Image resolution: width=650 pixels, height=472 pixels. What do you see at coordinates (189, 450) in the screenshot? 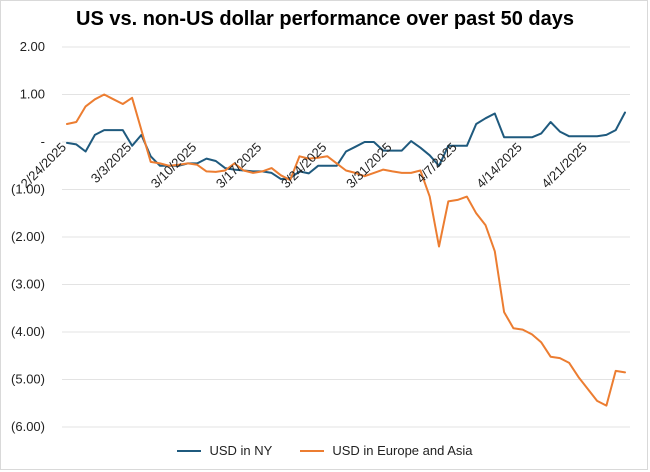
I see `legend-swatch-usd-ny` at bounding box center [189, 450].